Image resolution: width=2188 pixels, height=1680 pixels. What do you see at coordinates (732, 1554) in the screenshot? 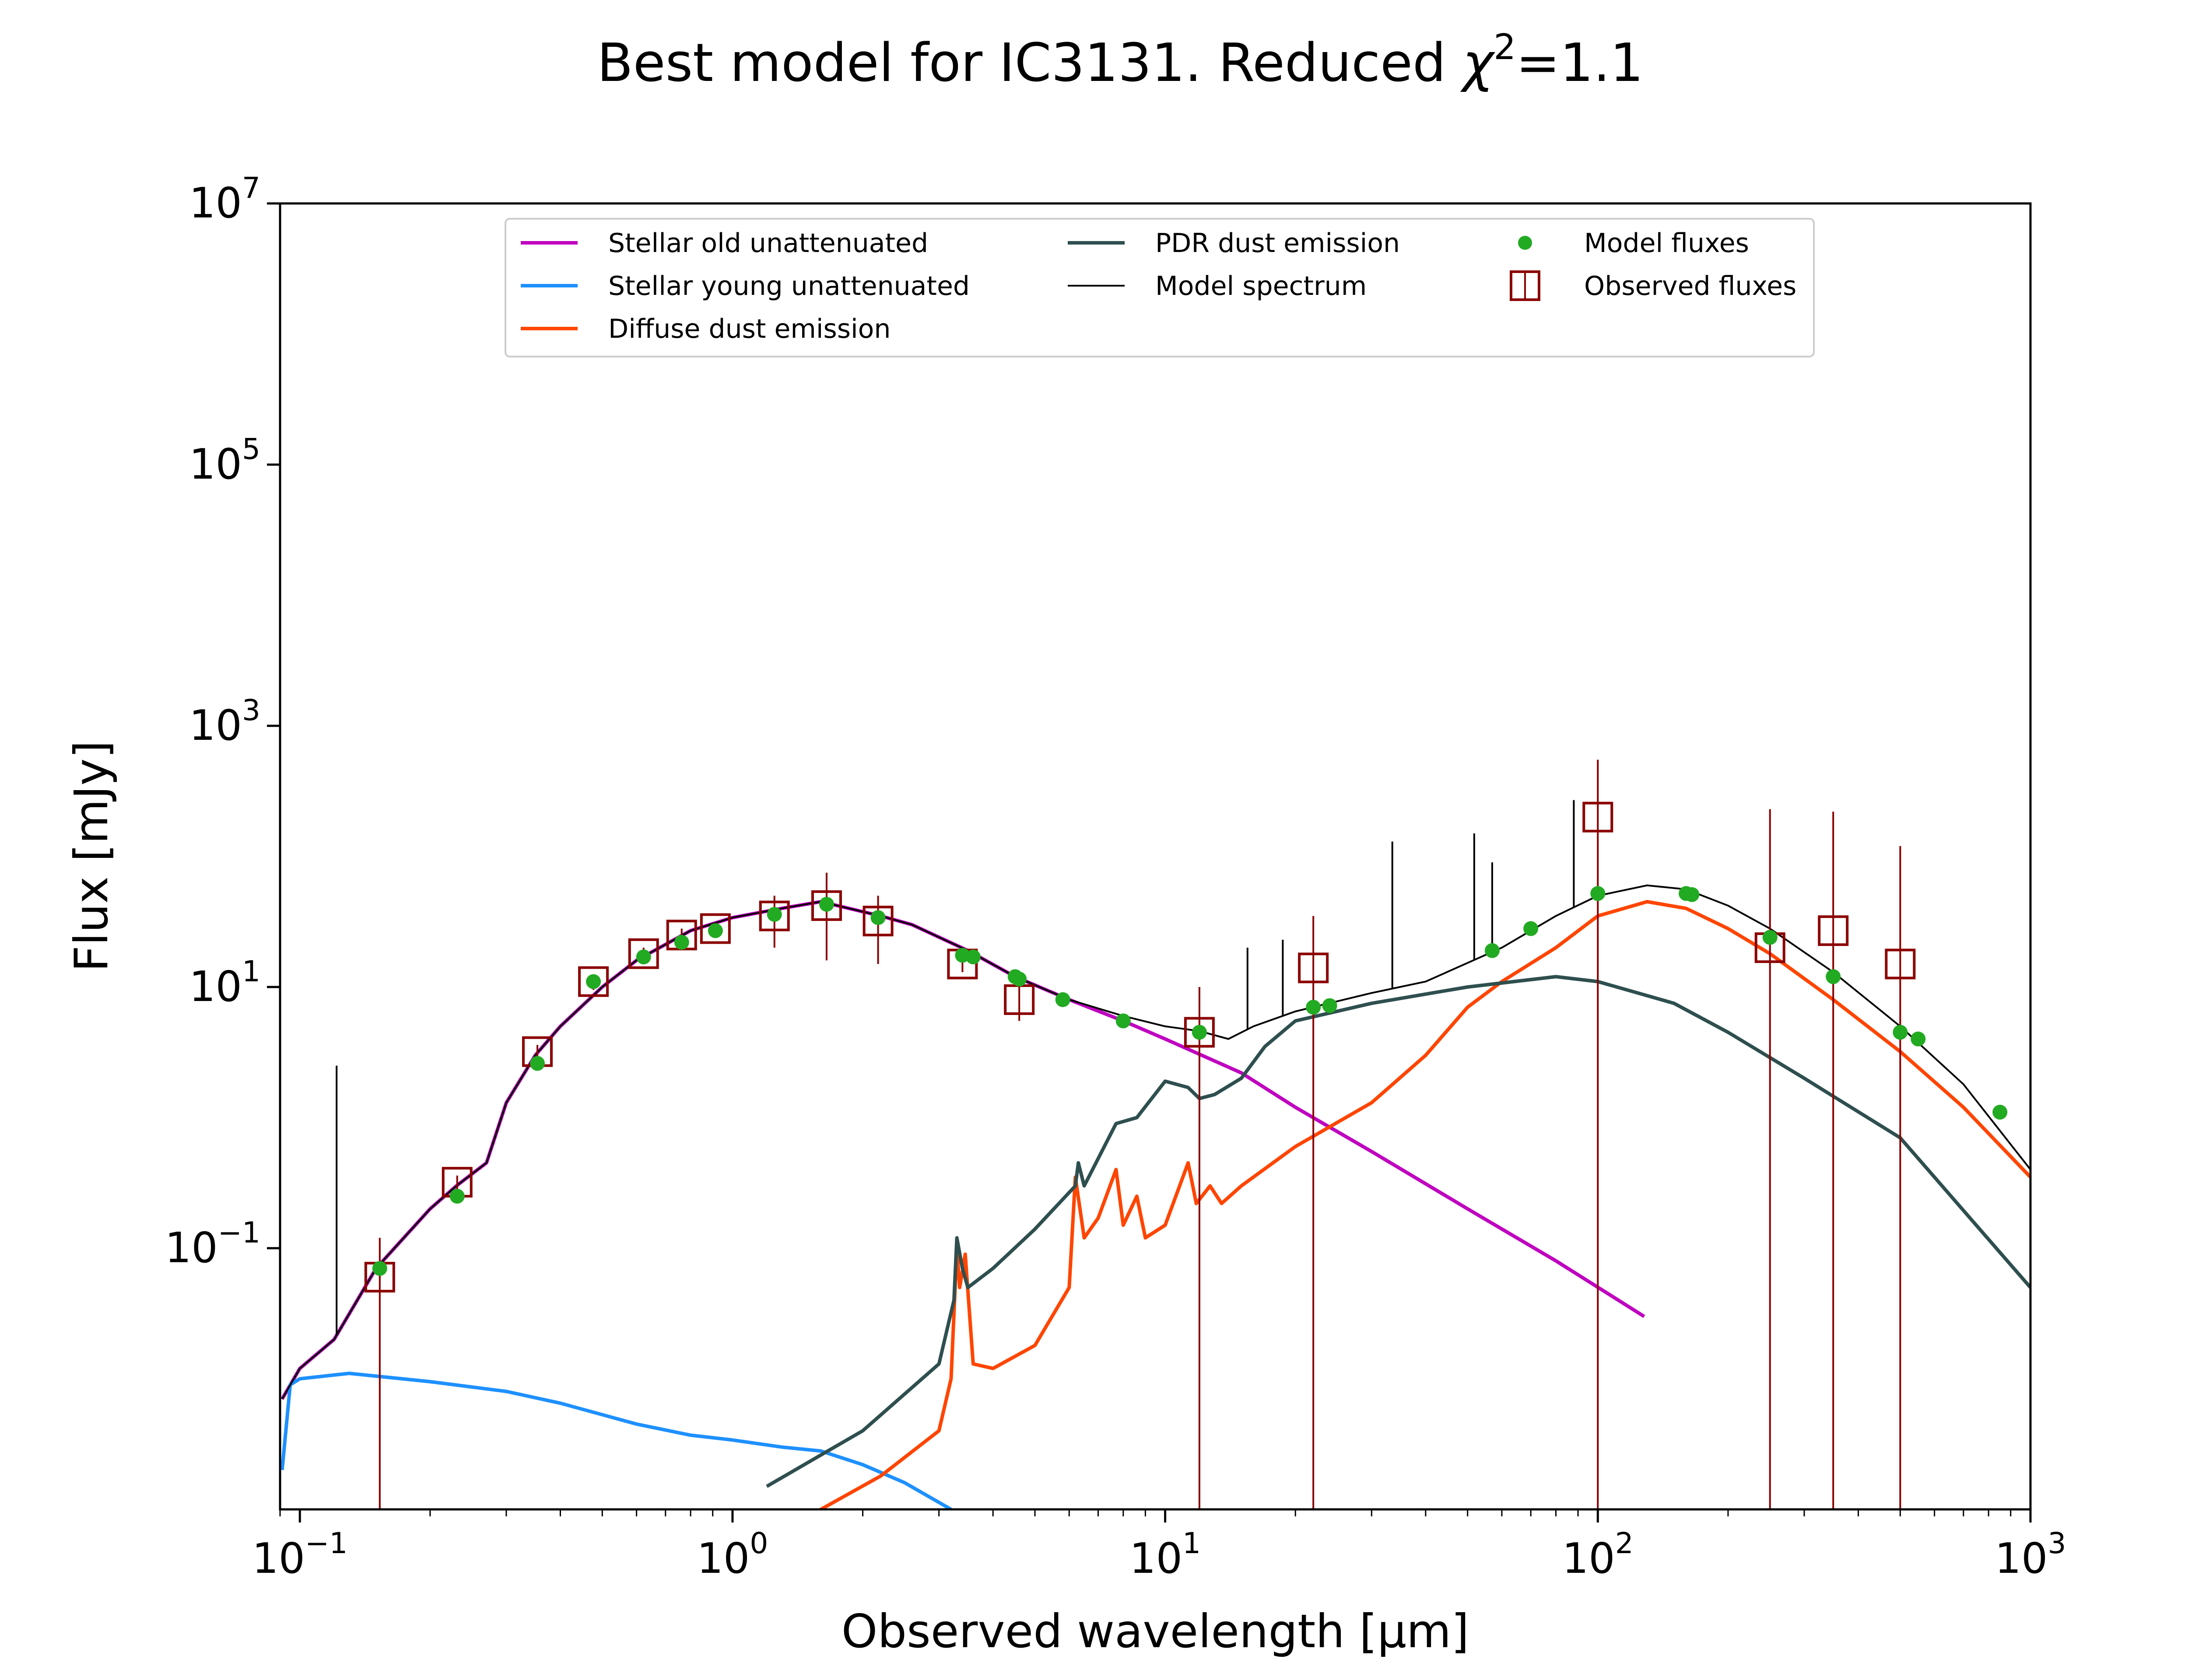
I see `x-tick-label: 10⁰` at bounding box center [732, 1554].